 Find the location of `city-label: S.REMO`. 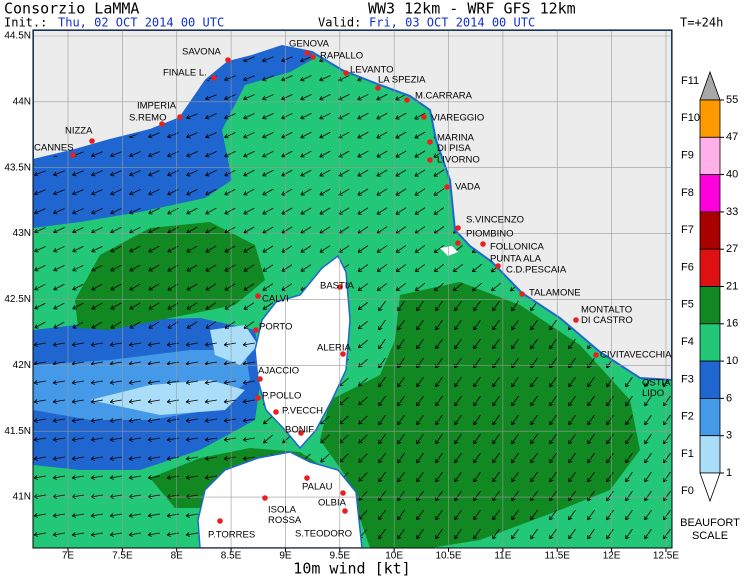

city-label: S.REMO is located at coordinates (147, 118).